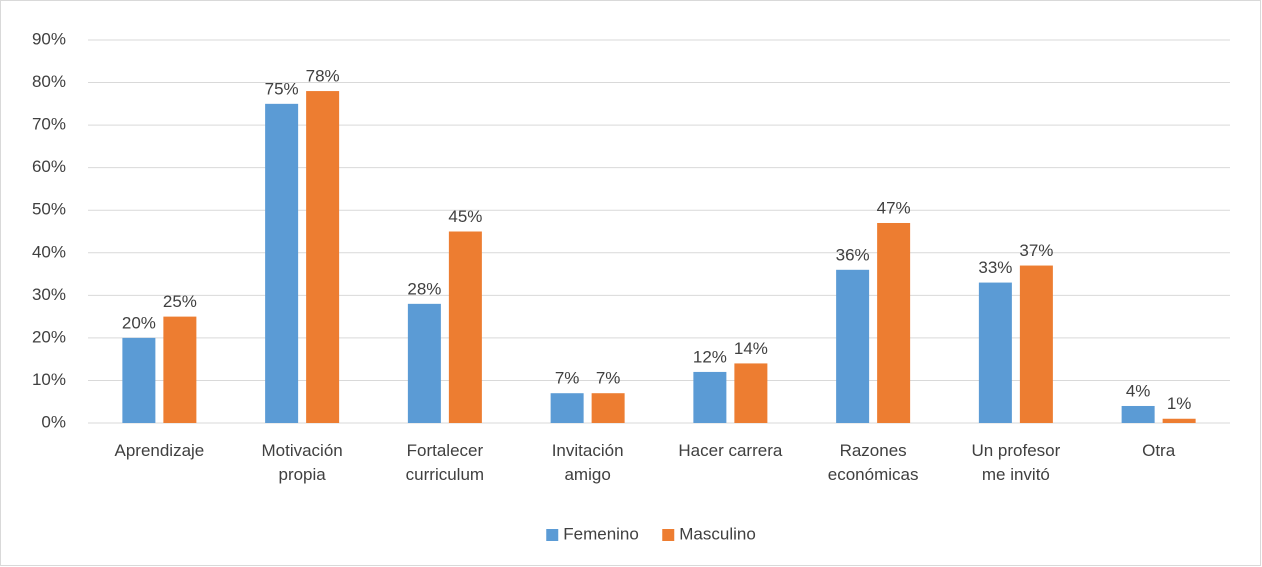 The width and height of the screenshot is (1262, 567). I want to click on y-tick-label: 40%, so click(49, 251).